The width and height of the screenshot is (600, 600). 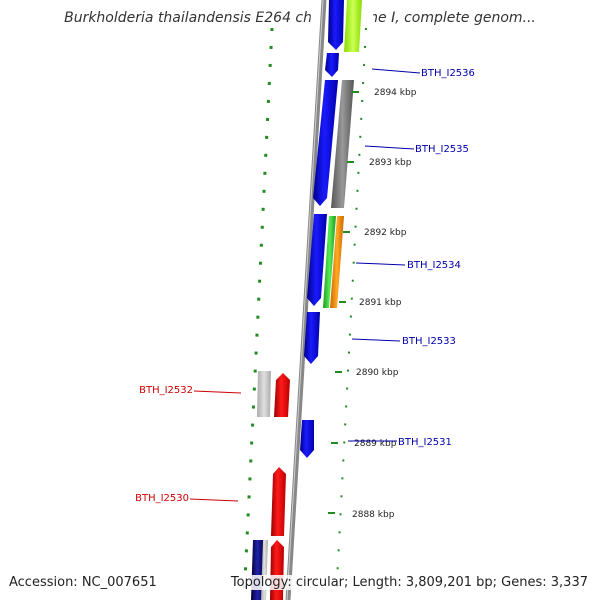 I want to click on gene-label-forward: BTH_I2534, so click(x=434, y=265).